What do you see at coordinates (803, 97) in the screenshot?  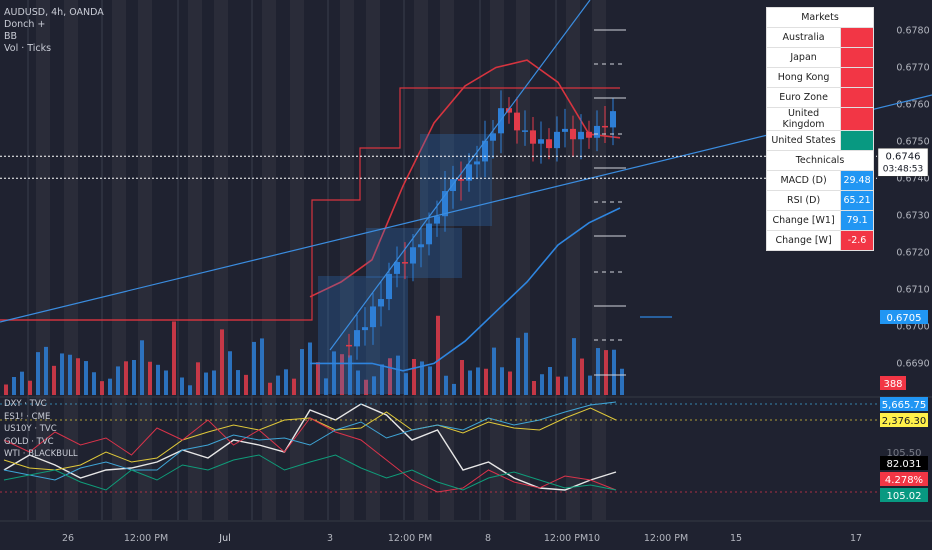 I see `market-euro-zone: Euro Zone` at bounding box center [803, 97].